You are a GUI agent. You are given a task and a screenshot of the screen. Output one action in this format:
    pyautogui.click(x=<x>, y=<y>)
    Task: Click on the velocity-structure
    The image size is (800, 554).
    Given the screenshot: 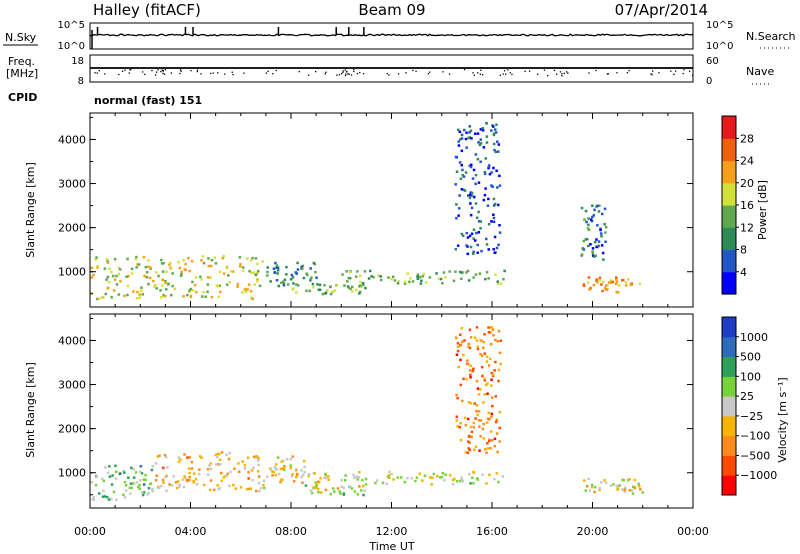 What is the action you would take?
    pyautogui.click(x=335, y=490)
    